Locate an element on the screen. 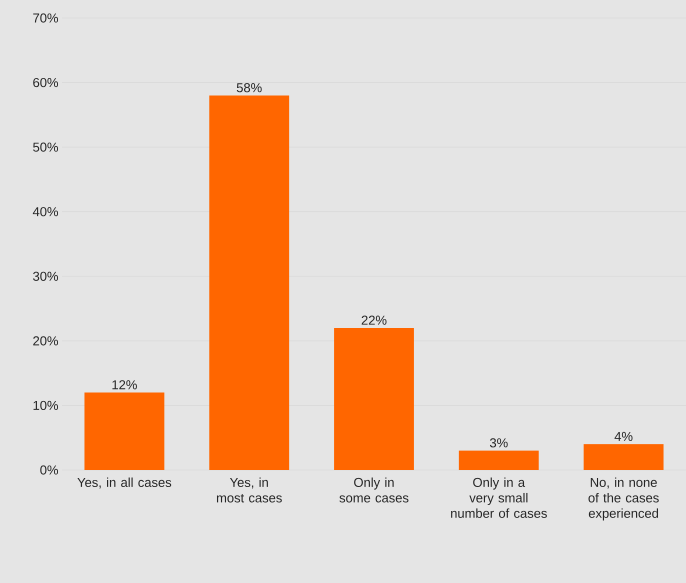 The image size is (686, 583). x-tick-label: No, in none of the cases experienced is located at coordinates (623, 499).